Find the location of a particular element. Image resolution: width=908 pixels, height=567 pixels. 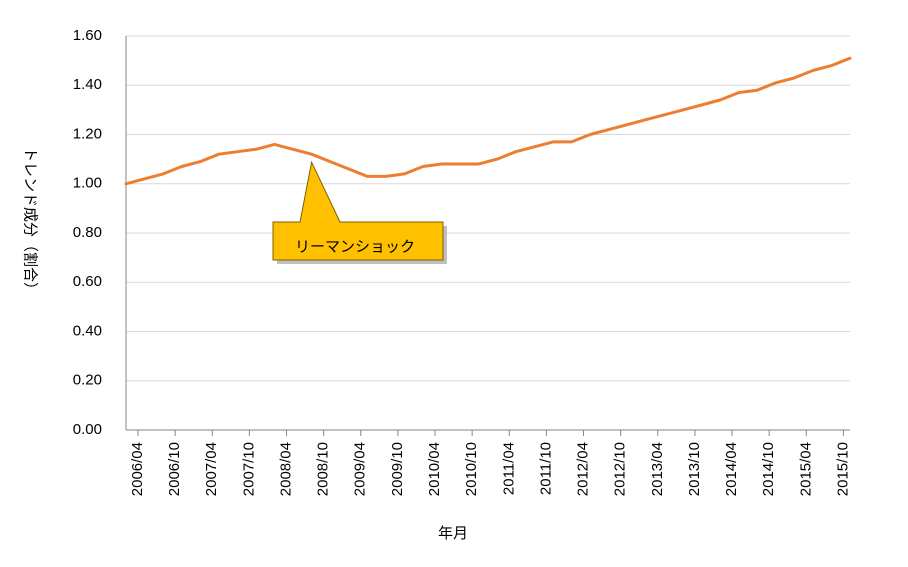

y-axis-title: トレンド成分（割合） is located at coordinates (31, 222).